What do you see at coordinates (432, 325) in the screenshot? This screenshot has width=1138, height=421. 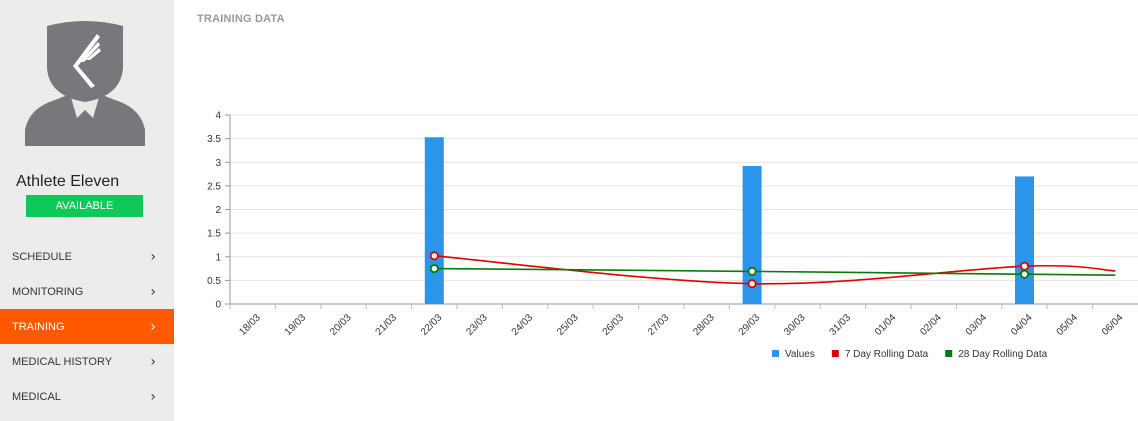 I see `x-tick-label: 22/03` at bounding box center [432, 325].